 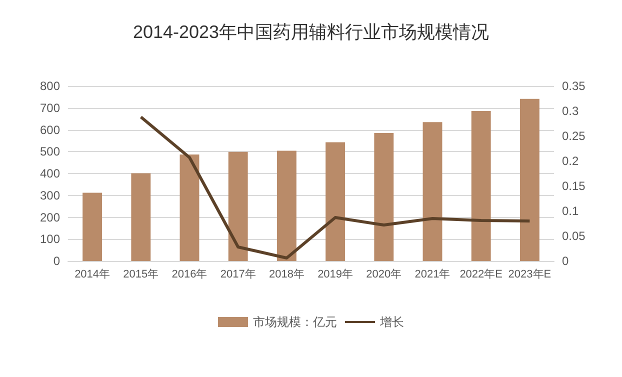 I want to click on legend-label: 市场规模：亿元, so click(x=295, y=322).